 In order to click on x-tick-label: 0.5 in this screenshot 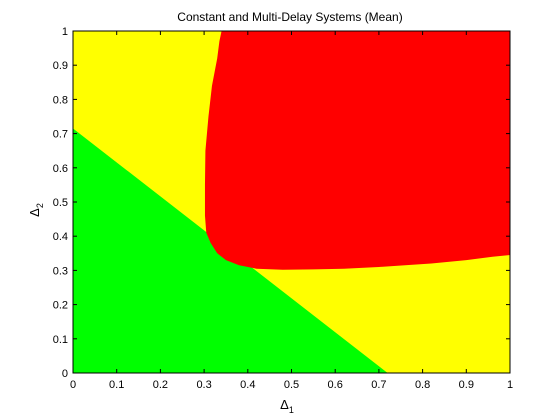, I will do `click(291, 385)`.